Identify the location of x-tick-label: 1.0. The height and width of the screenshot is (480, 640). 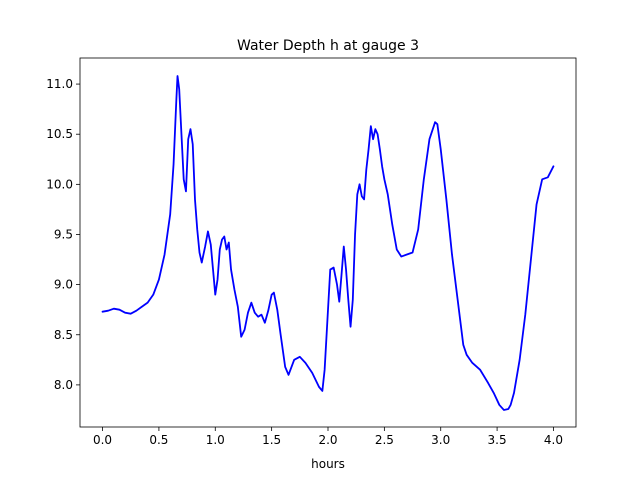
(215, 440).